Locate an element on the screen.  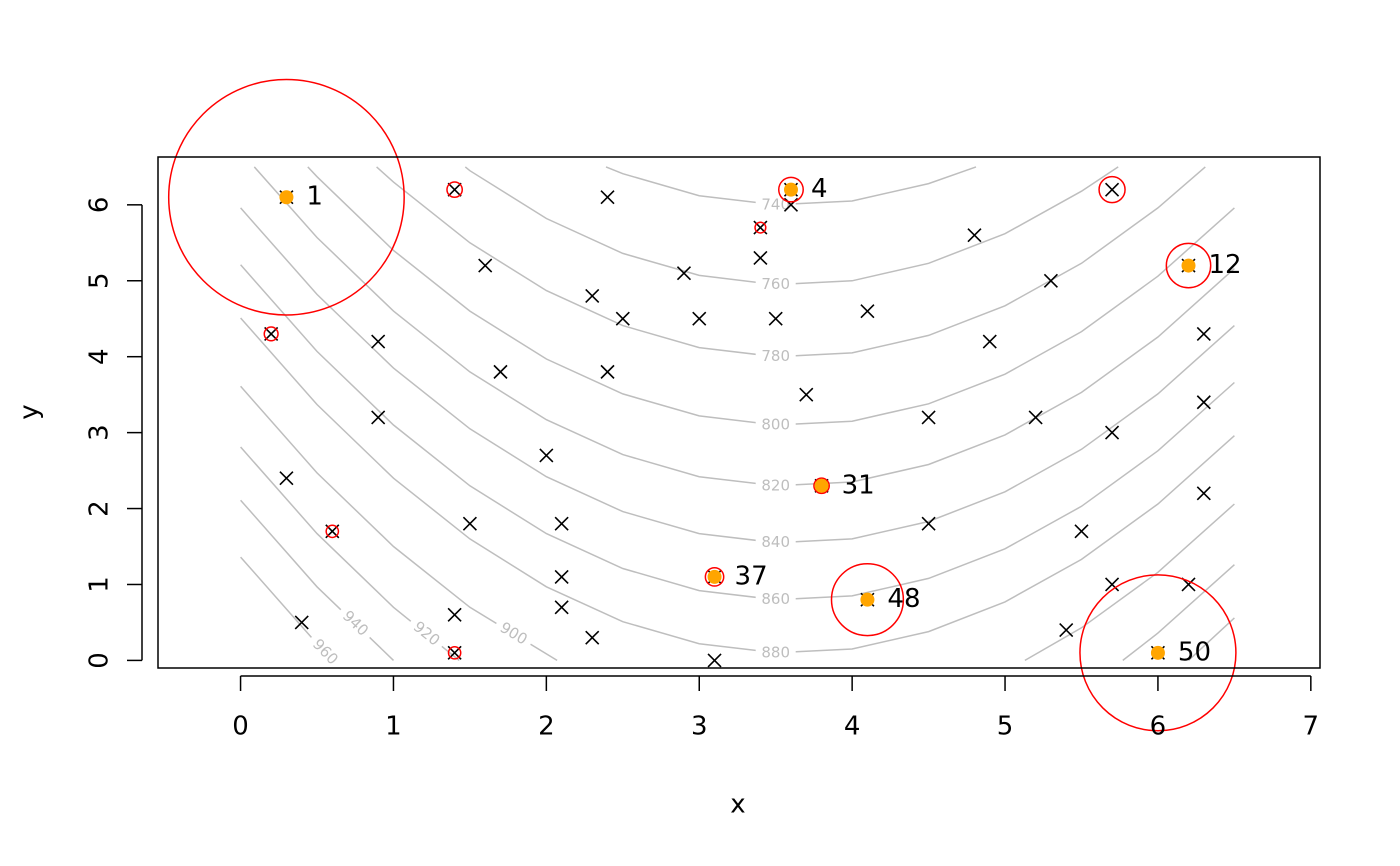
point-label: 31 is located at coordinates (858, 485).